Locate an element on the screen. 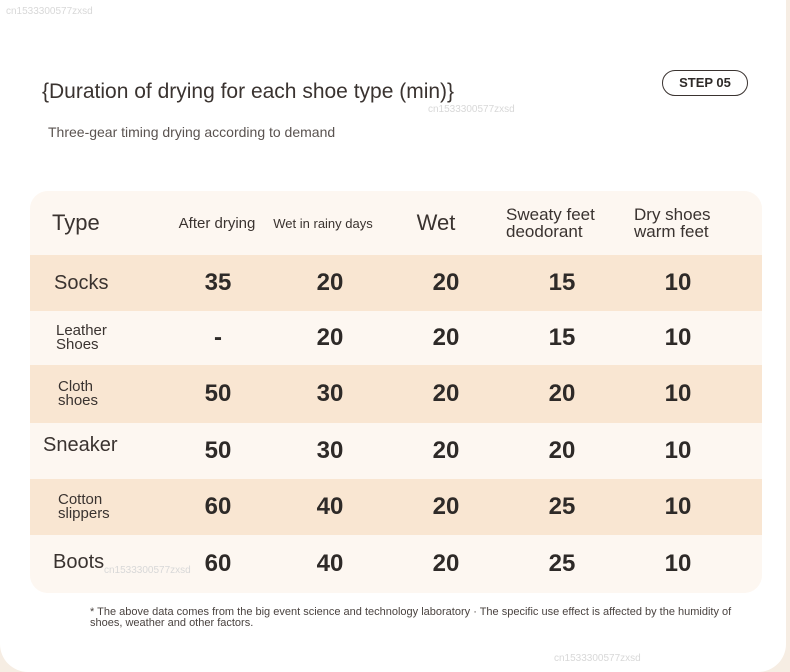  watermark-boots: cn1533300577zxsd is located at coordinates (147, 570).